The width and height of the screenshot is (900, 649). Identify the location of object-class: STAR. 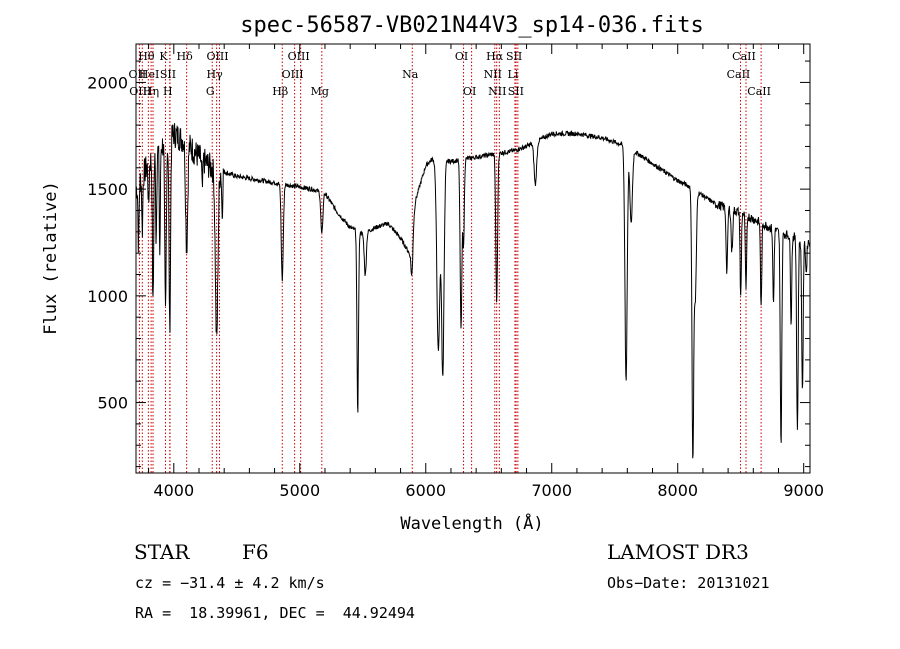
(162, 552).